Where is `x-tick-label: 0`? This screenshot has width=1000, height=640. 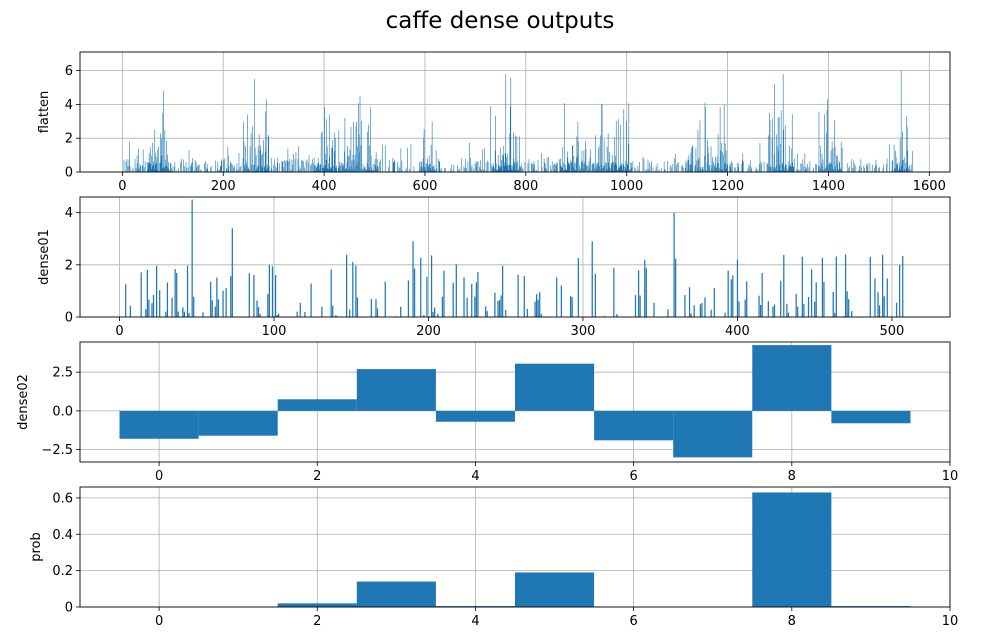 x-tick-label: 0 is located at coordinates (159, 621).